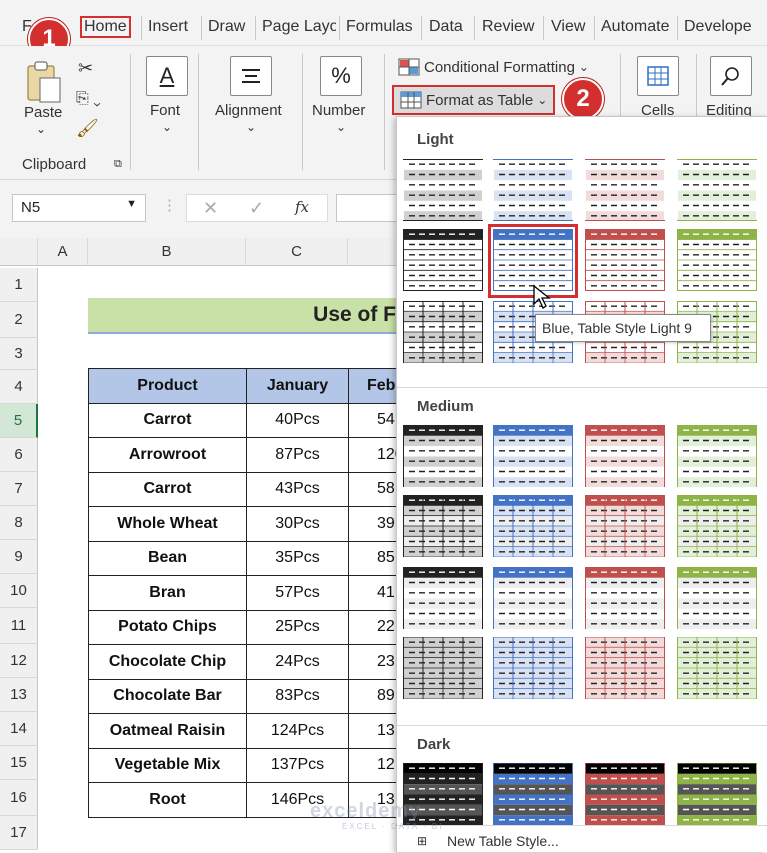  Describe the element at coordinates (257, 208) in the screenshot. I see `confirm-icon: ✓` at that location.